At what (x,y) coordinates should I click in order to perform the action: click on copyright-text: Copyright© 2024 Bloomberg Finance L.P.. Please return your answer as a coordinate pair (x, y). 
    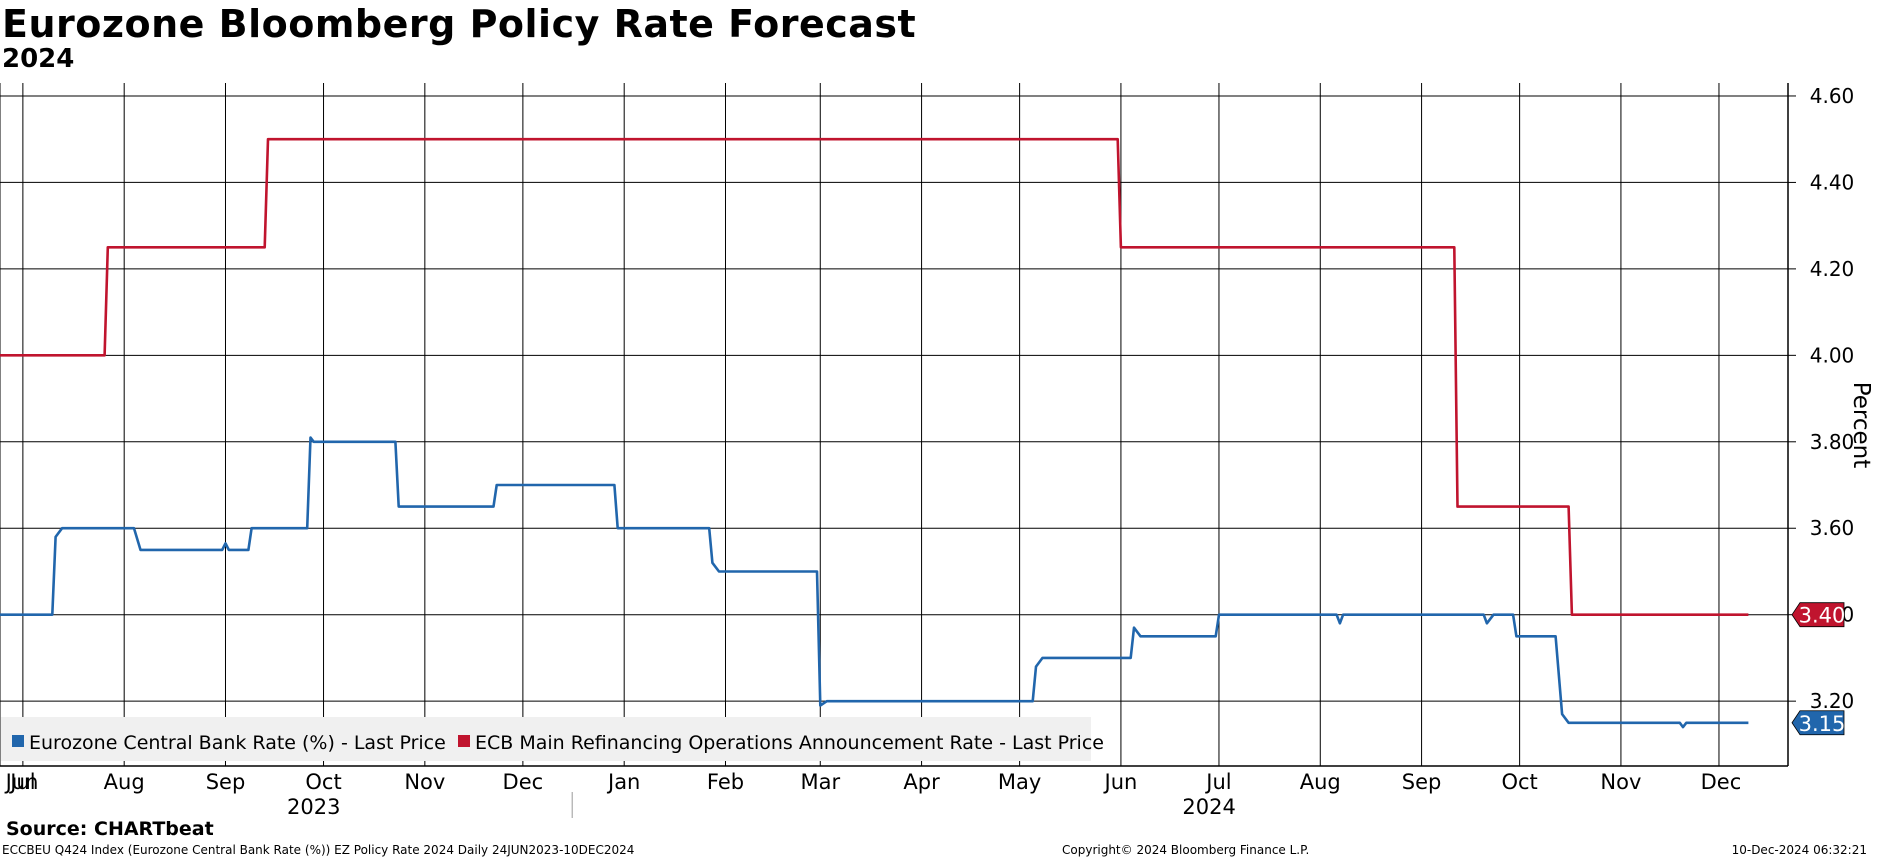
    Looking at the image, I should click on (1186, 850).